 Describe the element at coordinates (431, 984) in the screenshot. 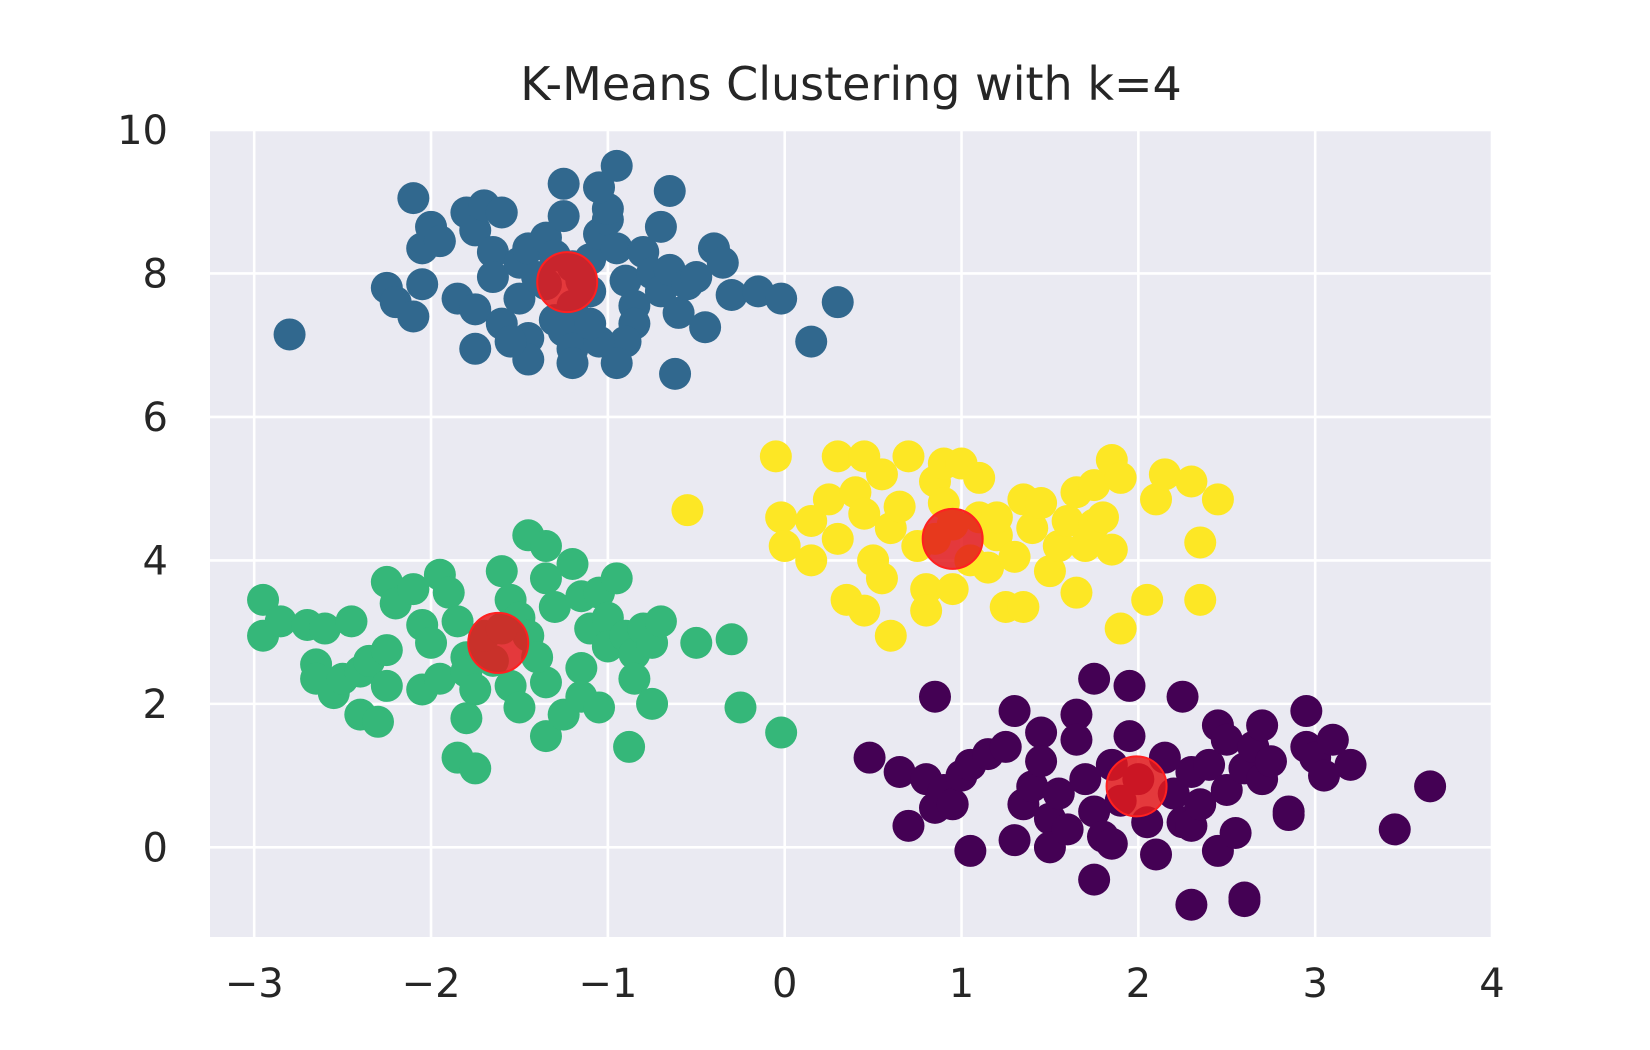

I see `x-tick-label: −2` at that location.